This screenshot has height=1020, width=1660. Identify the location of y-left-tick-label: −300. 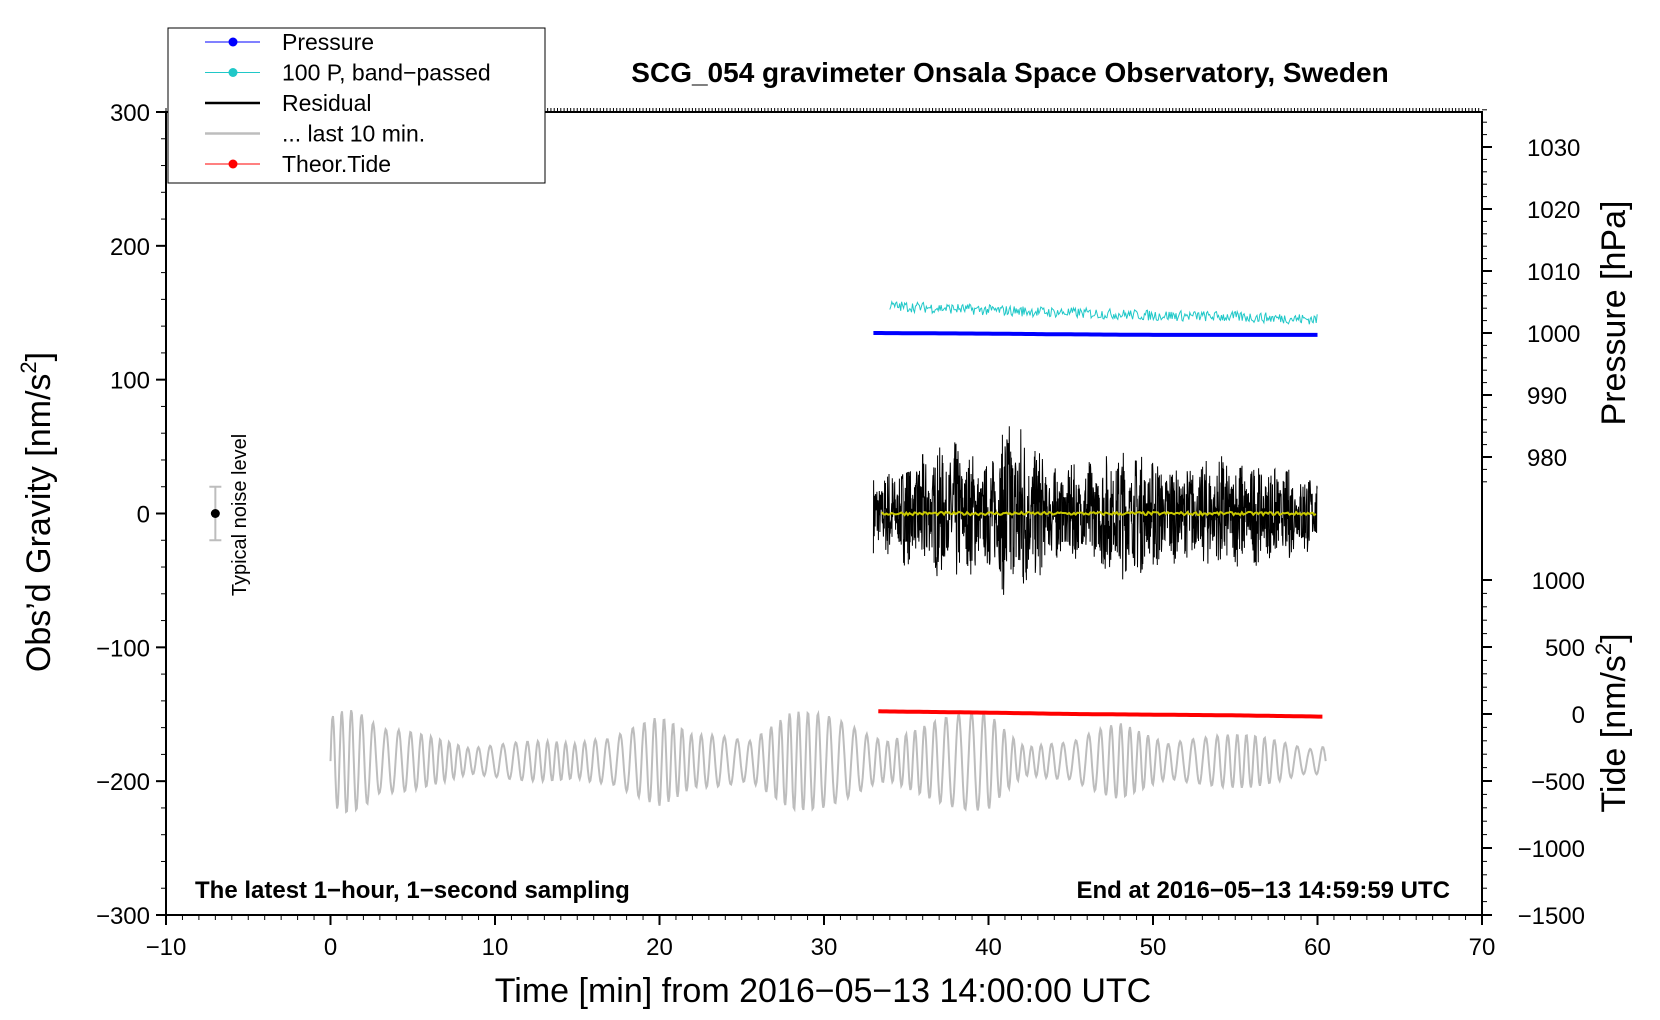
(123, 916).